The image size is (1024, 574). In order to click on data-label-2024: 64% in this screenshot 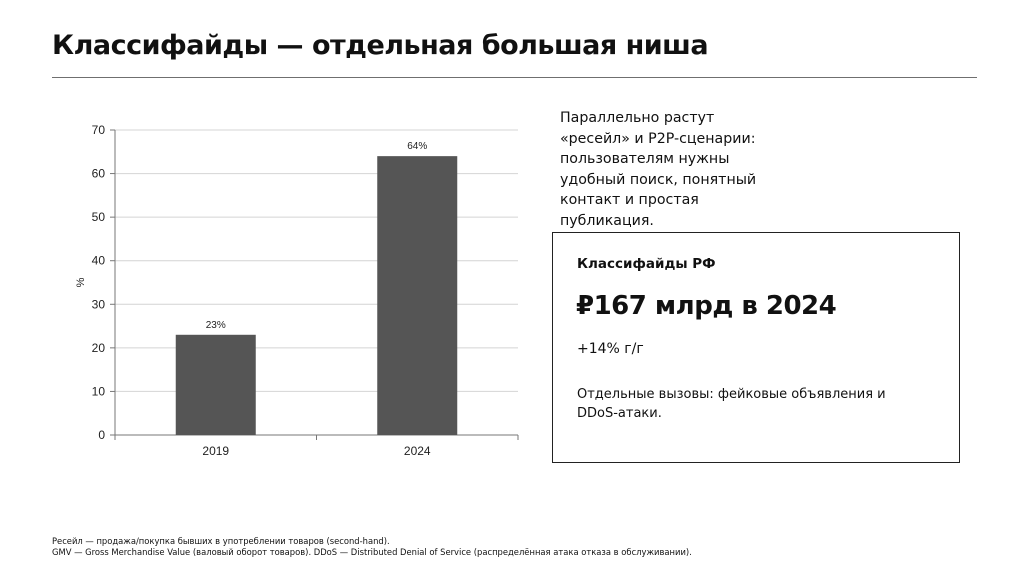, I will do `click(417, 146)`.